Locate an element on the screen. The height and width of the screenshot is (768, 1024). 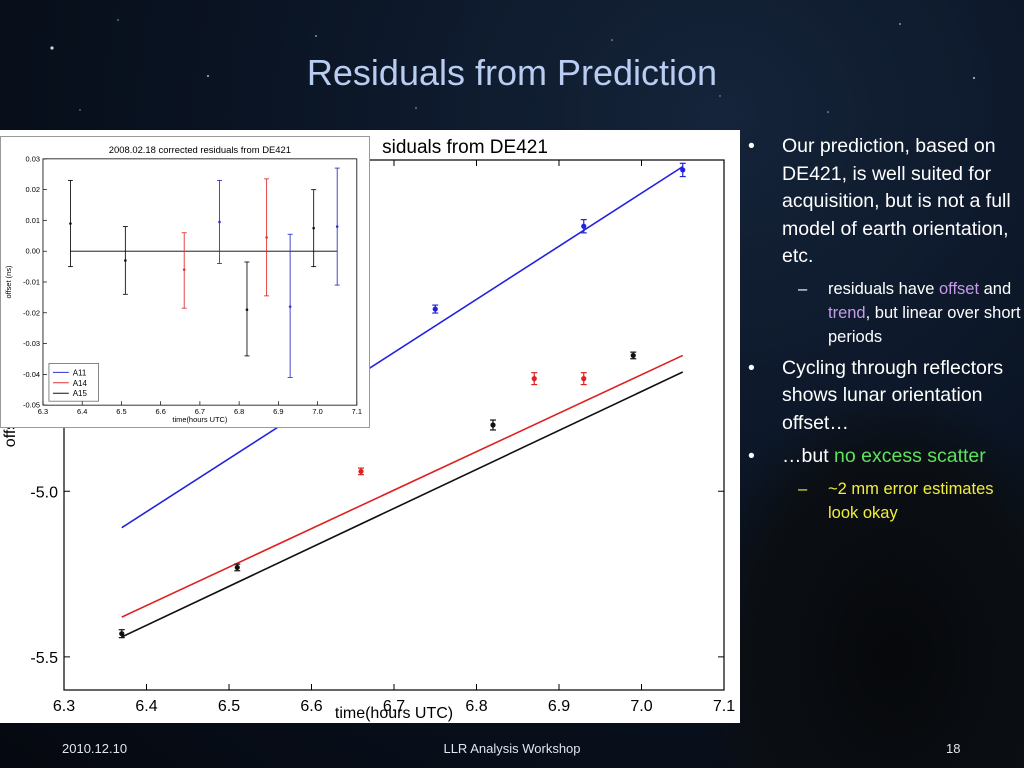
inset-x-tick-label: 6.6 is located at coordinates (160, 411).